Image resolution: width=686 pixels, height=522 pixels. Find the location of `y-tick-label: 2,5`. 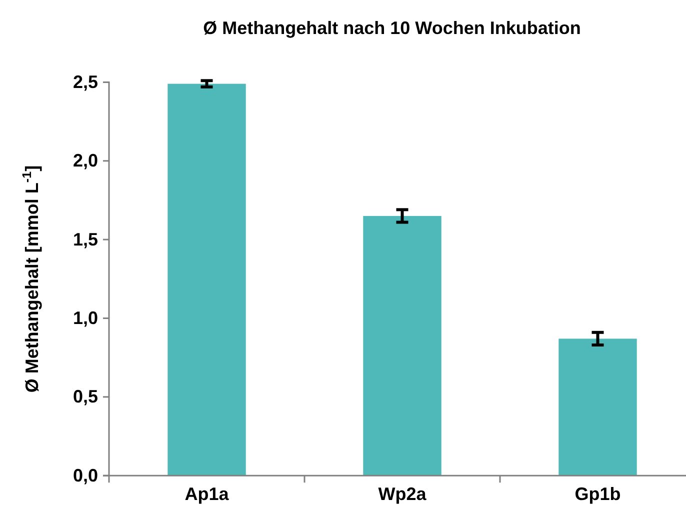

y-tick-label: 2,5 is located at coordinates (85, 82).